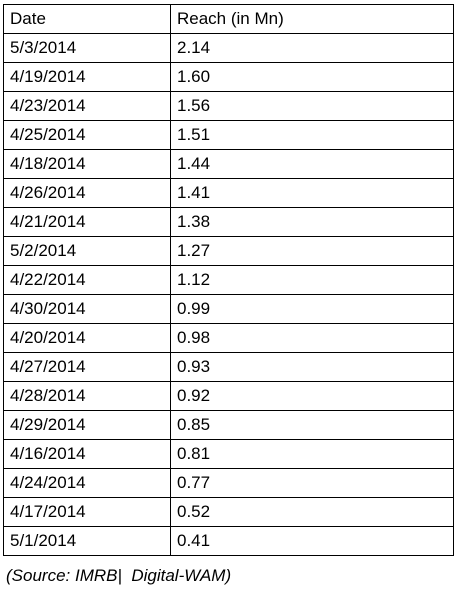 The image size is (456, 604). Describe the element at coordinates (87, 19) in the screenshot. I see `column-header-date: Date` at that location.